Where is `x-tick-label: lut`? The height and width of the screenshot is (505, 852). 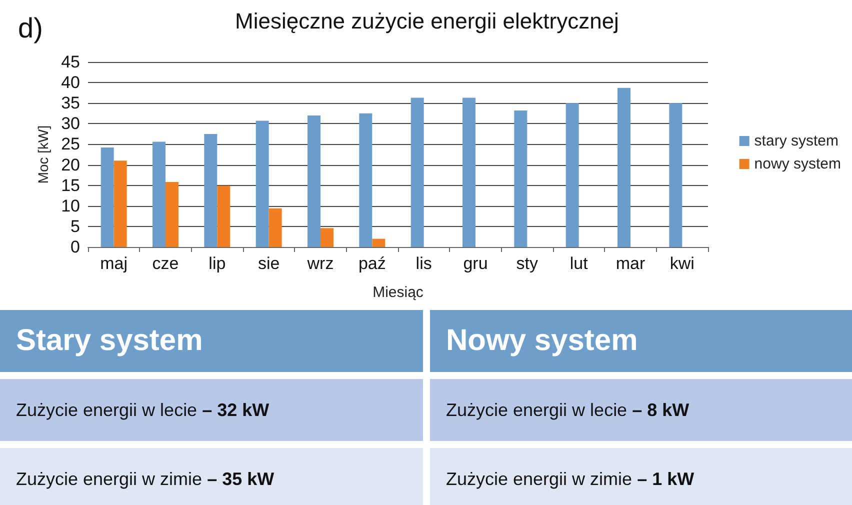
x-tick-label: lut is located at coordinates (579, 263).